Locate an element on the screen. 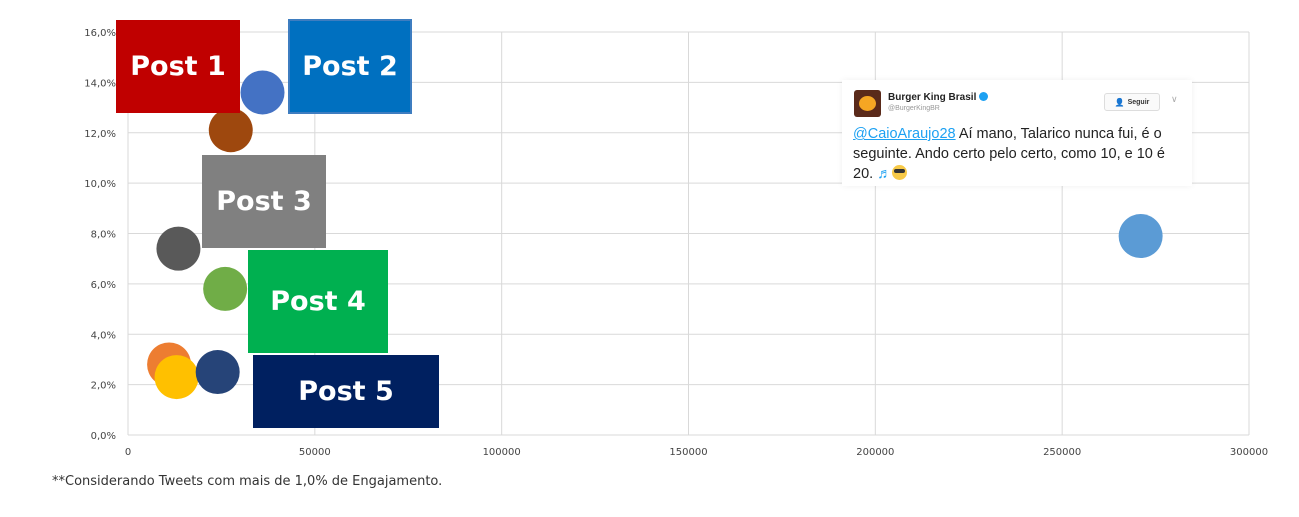  post-1-label: Post 1 is located at coordinates (178, 66).